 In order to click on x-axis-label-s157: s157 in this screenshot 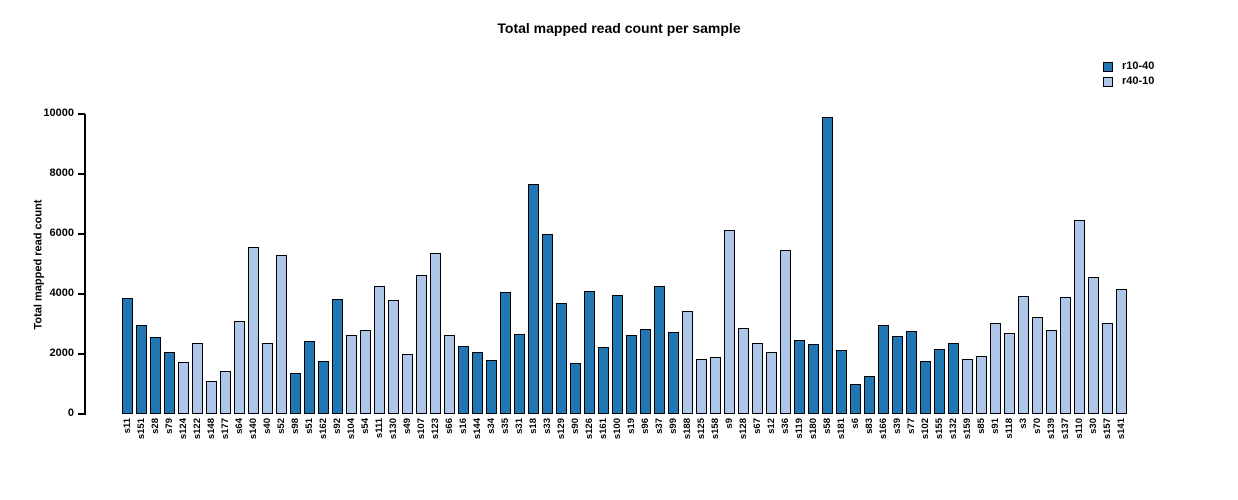, I will do `click(1107, 429)`.